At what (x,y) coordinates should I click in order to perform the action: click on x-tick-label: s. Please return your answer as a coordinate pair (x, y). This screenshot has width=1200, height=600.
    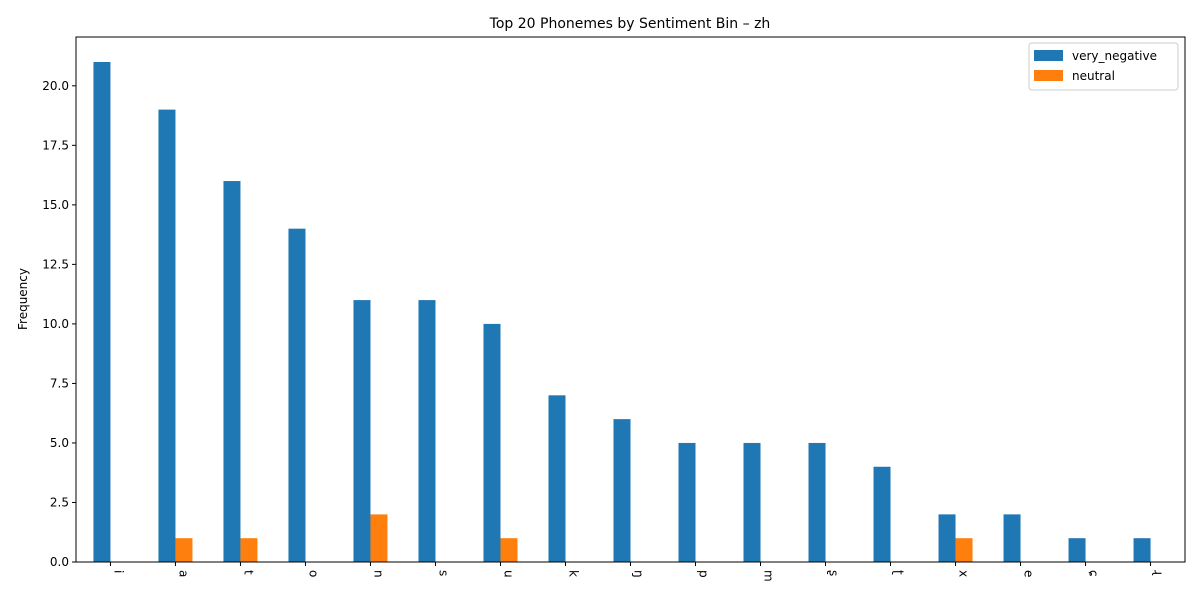
    Looking at the image, I should click on (443, 573).